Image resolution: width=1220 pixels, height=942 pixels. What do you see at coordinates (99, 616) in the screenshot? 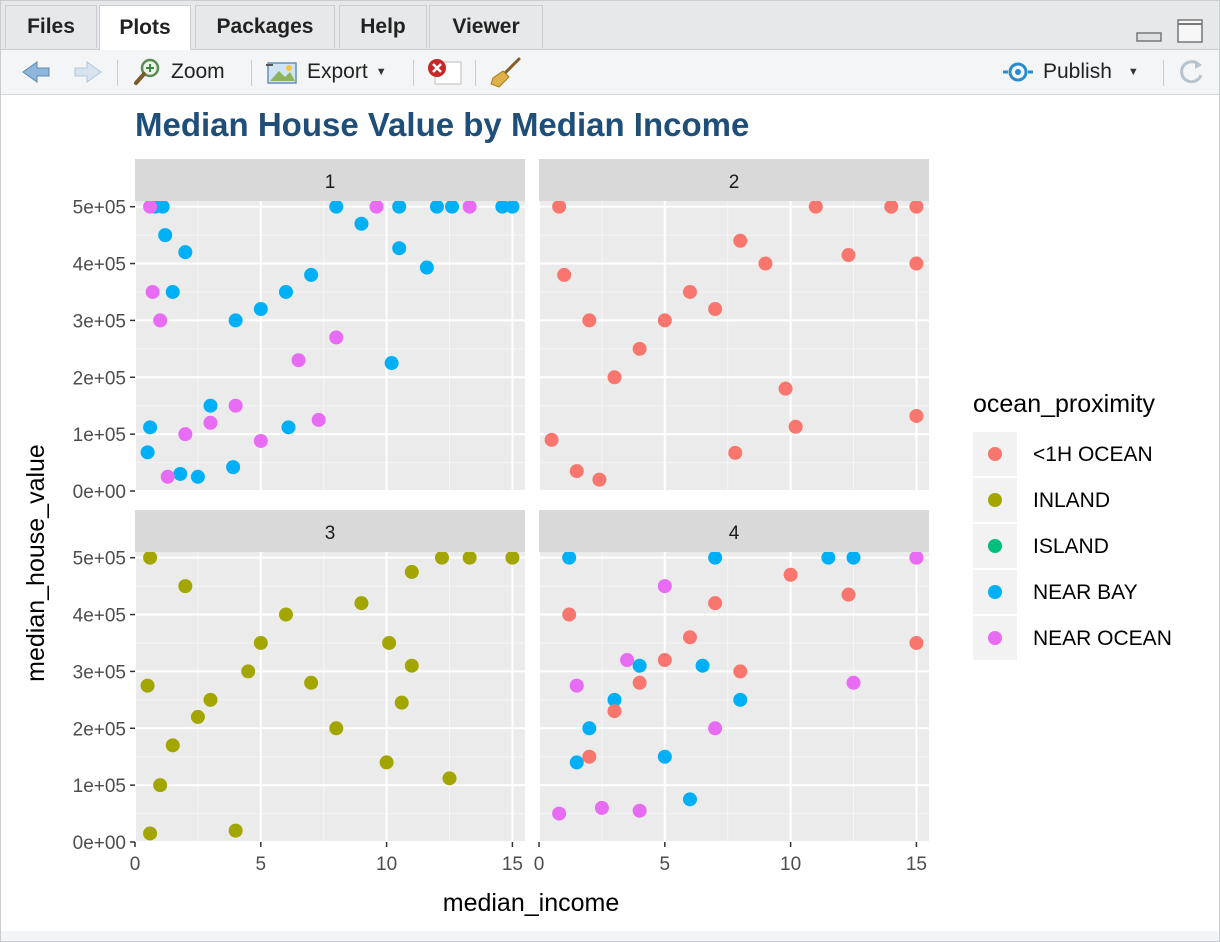
I see `y-tick-label: 4e+05` at bounding box center [99, 616].